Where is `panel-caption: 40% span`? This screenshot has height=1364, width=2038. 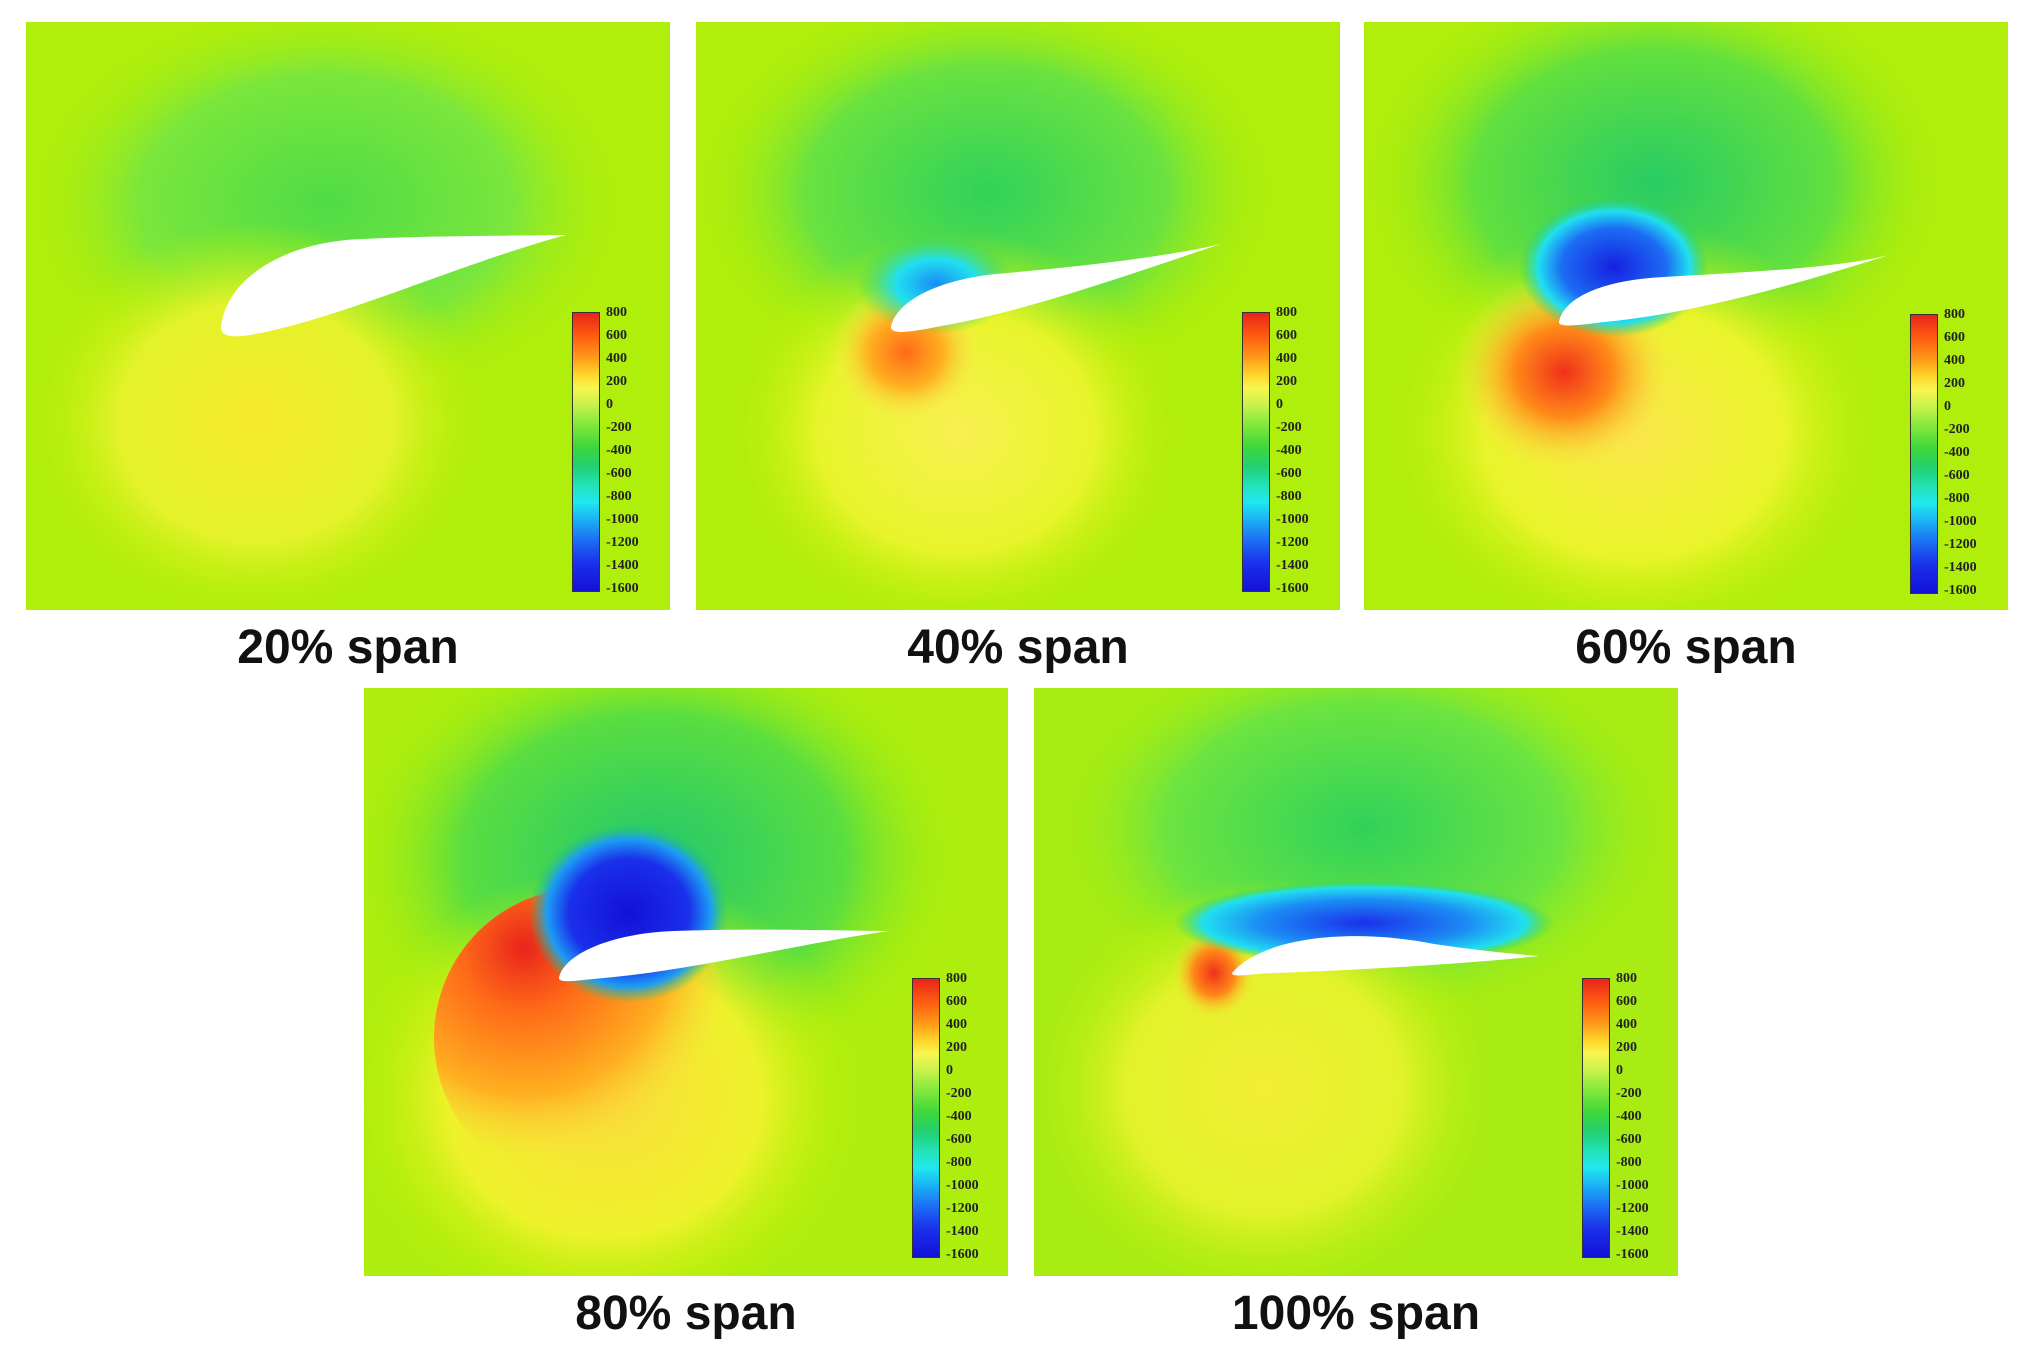 panel-caption: 40% span is located at coordinates (1018, 647).